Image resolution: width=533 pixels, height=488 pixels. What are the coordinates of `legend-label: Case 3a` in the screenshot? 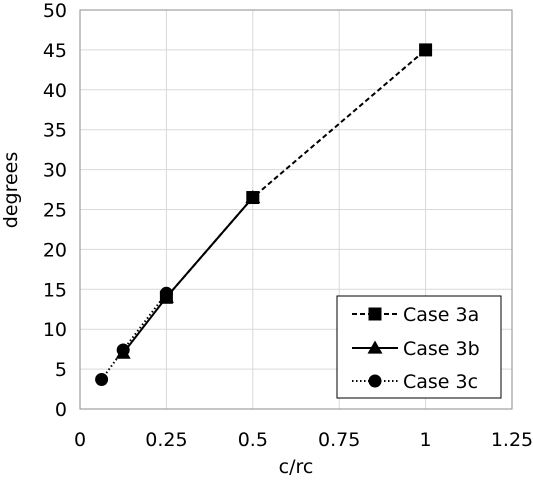 It's located at (441, 315).